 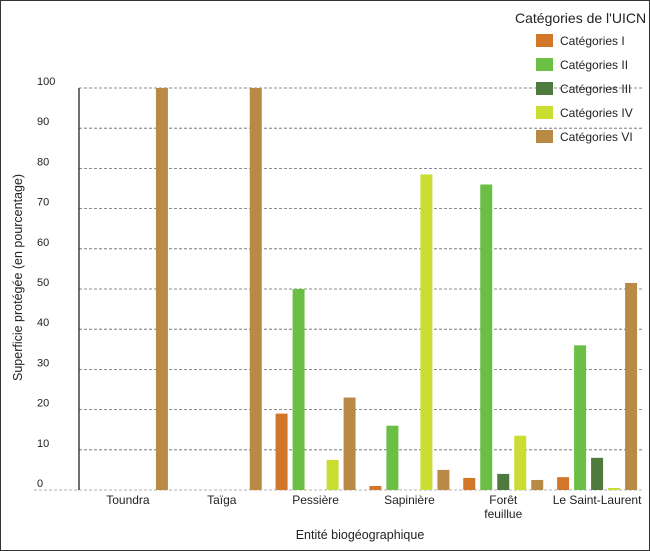 I want to click on y-tick-label: 0, so click(x=40, y=484).